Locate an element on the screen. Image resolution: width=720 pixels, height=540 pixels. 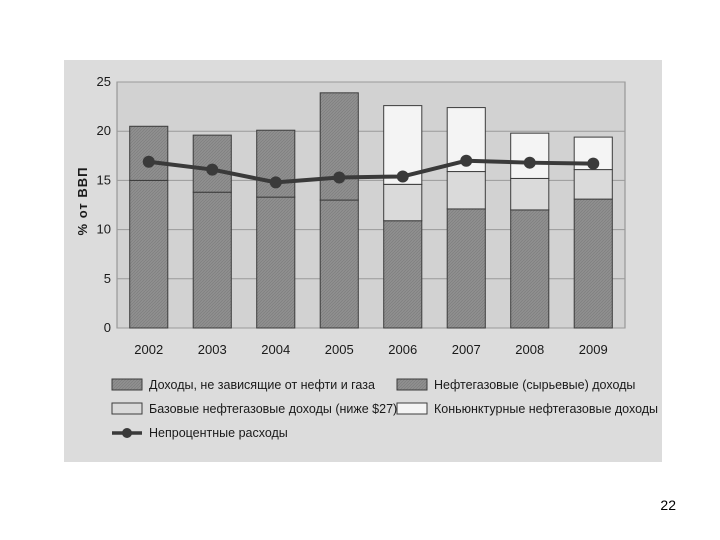
x-tick-label: 2004 is located at coordinates (275, 349).